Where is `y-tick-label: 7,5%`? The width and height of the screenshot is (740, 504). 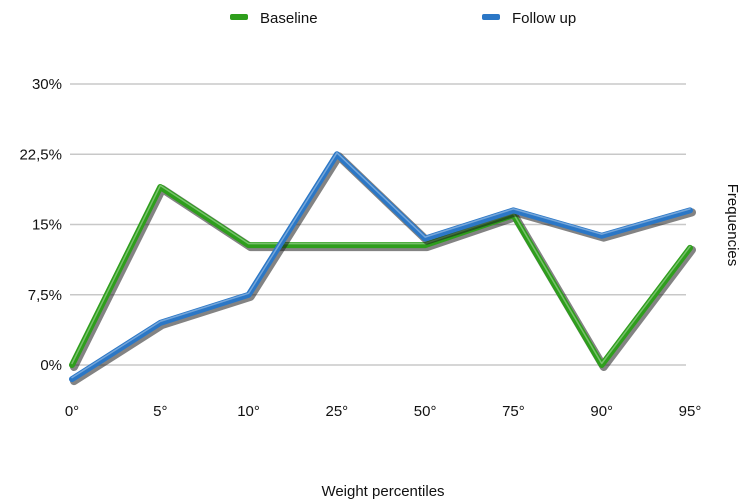 y-tick-label: 7,5% is located at coordinates (45, 295).